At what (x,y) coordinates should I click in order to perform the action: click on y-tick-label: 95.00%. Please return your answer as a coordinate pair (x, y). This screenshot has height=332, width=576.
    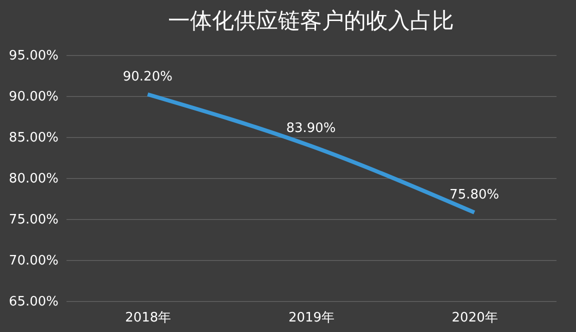
    Looking at the image, I should click on (33, 56).